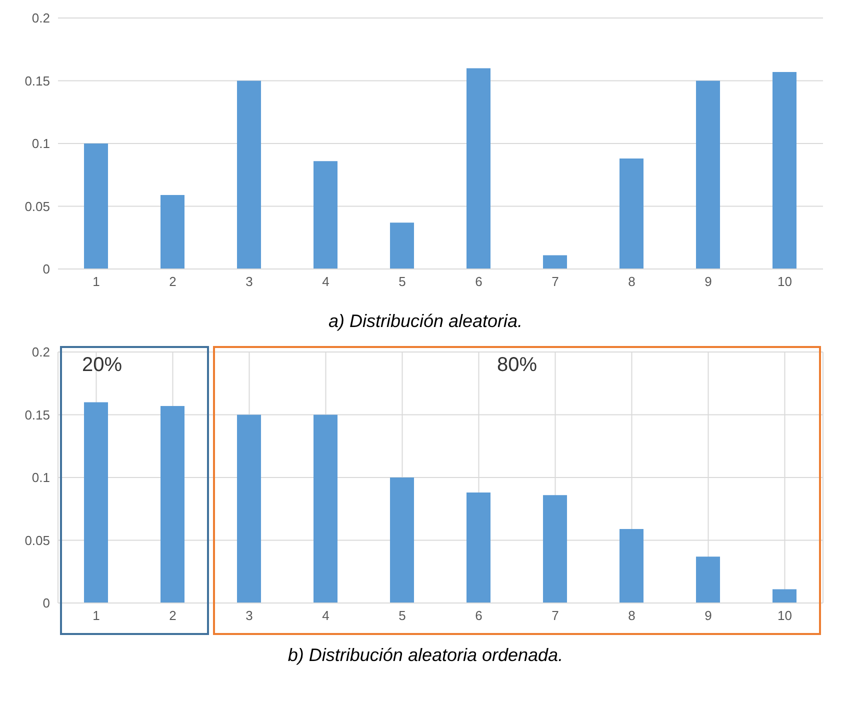 This screenshot has width=853, height=728. I want to click on text: a) Distribución aleatoria., so click(425, 321).